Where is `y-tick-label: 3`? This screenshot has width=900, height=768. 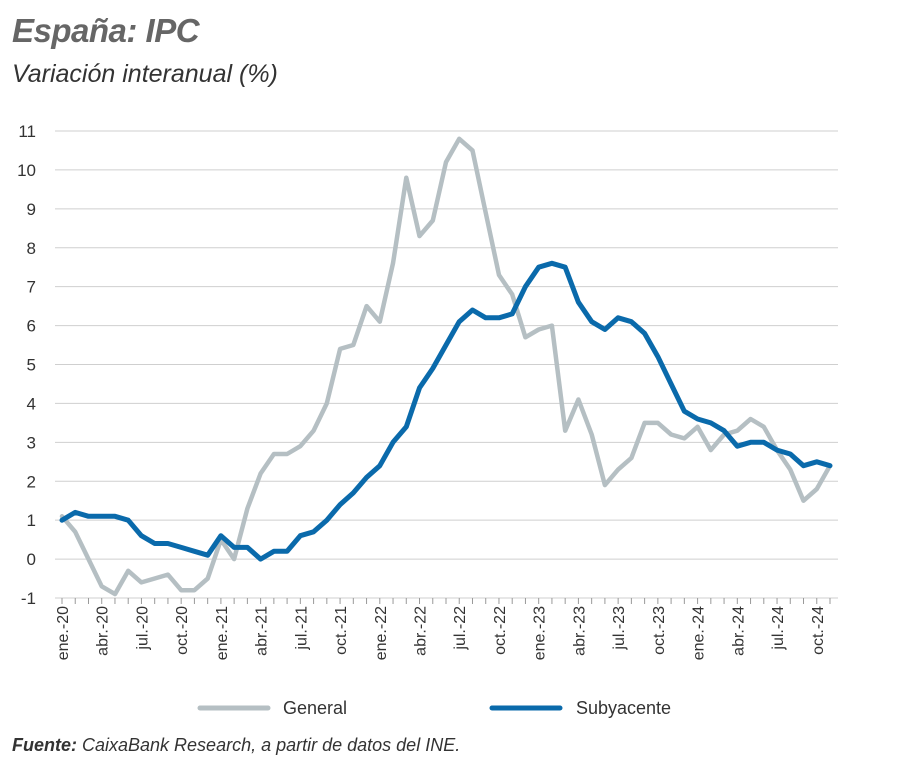 y-tick-label: 3 is located at coordinates (31, 442).